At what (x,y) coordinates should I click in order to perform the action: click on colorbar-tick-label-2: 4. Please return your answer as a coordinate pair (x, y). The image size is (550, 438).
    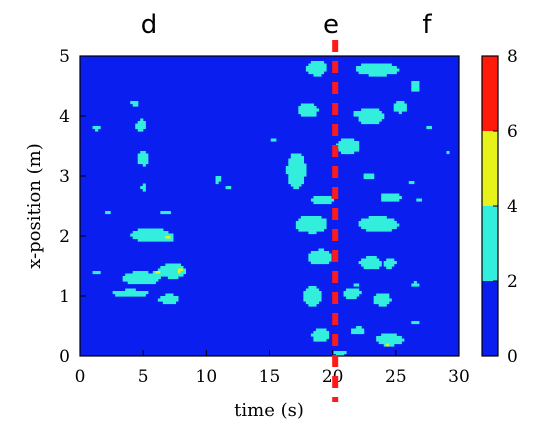
    Looking at the image, I should click on (512, 207).